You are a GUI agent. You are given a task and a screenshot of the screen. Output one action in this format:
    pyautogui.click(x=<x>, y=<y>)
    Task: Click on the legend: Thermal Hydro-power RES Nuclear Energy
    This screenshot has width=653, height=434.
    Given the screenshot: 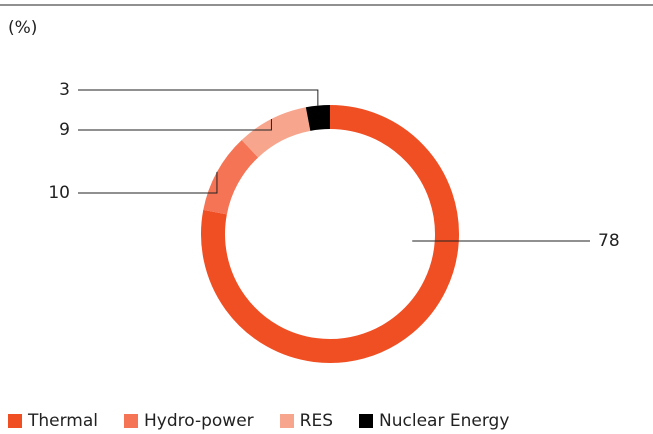 What is the action you would take?
    pyautogui.click(x=258, y=421)
    